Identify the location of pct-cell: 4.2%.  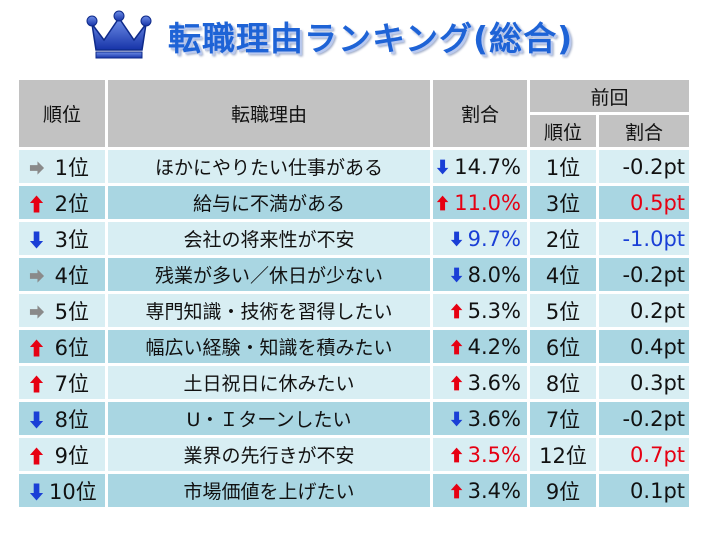
(480, 346).